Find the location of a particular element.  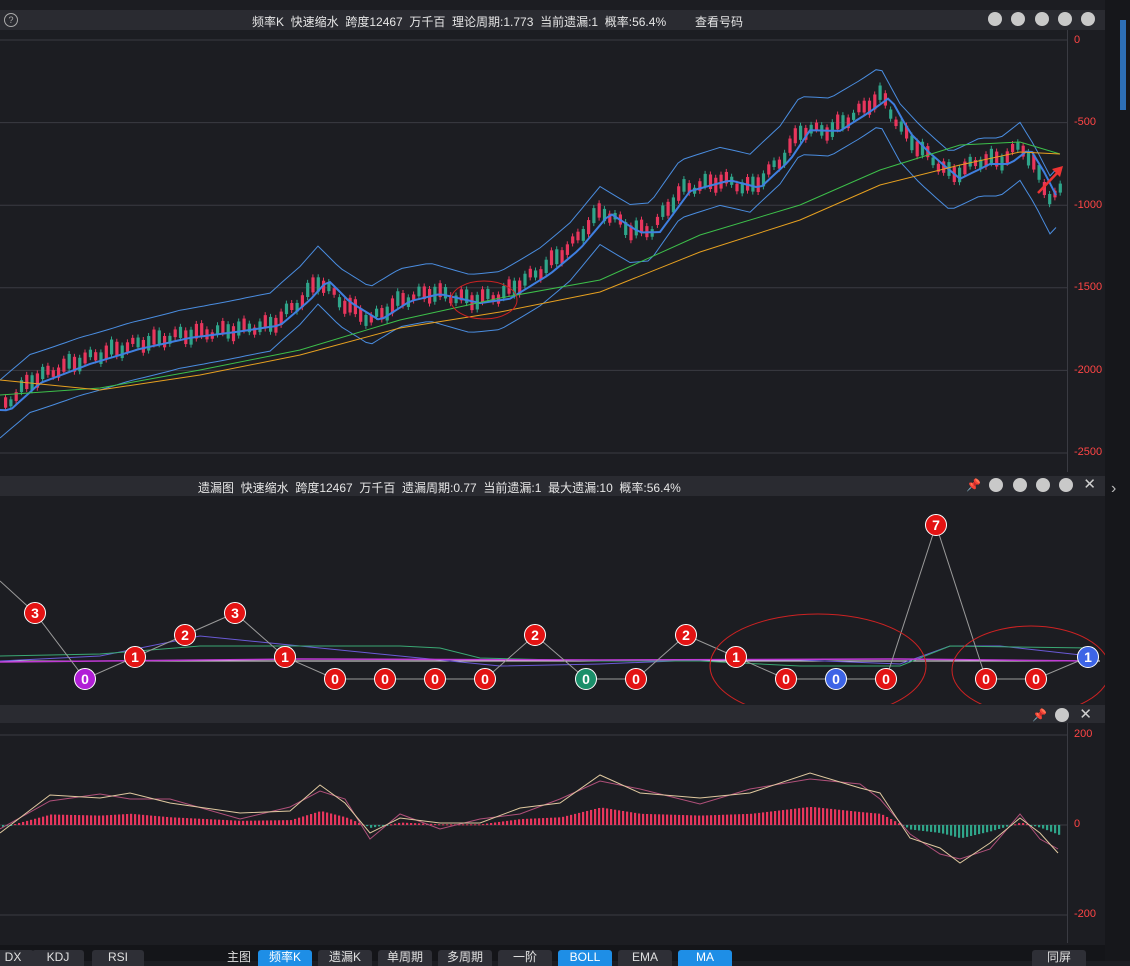

tab-kdj: KDJ is located at coordinates (58, 958).